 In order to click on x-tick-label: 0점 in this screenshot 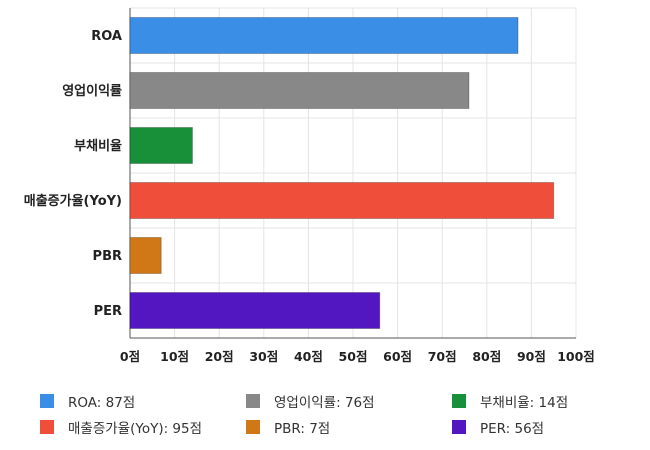, I will do `click(130, 356)`.